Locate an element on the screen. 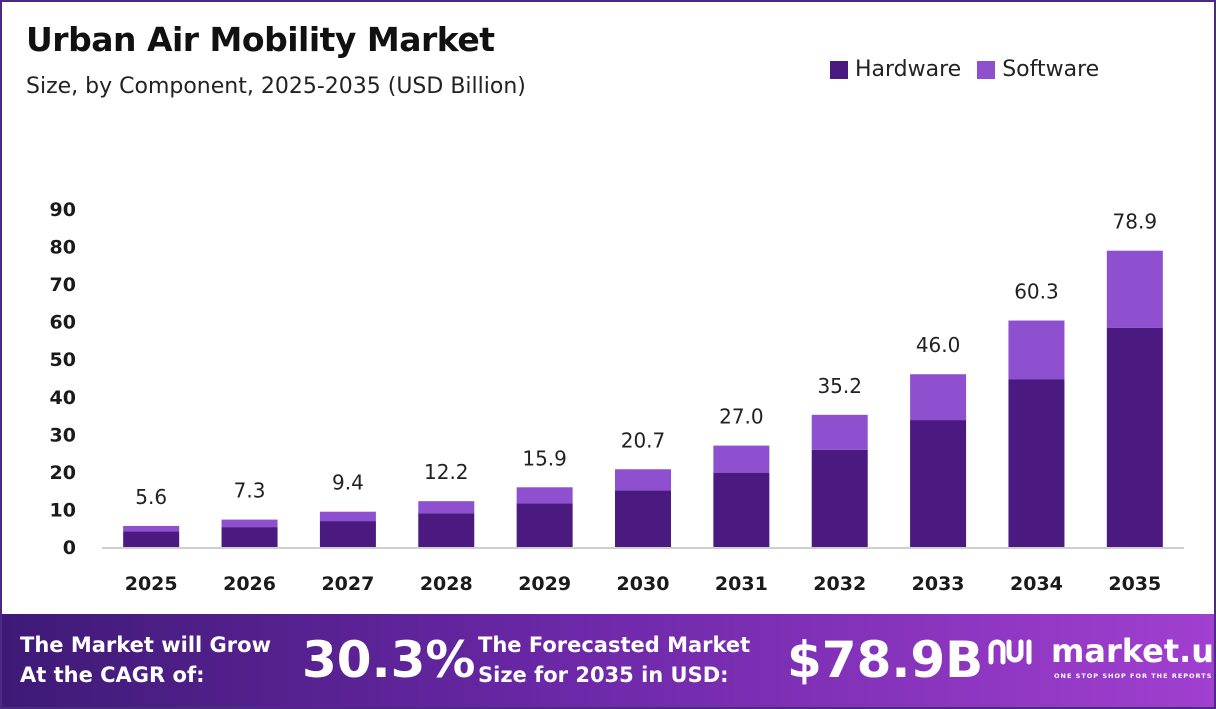 The width and height of the screenshot is (1216, 709). y-tick-label: 30 is located at coordinates (63, 435).